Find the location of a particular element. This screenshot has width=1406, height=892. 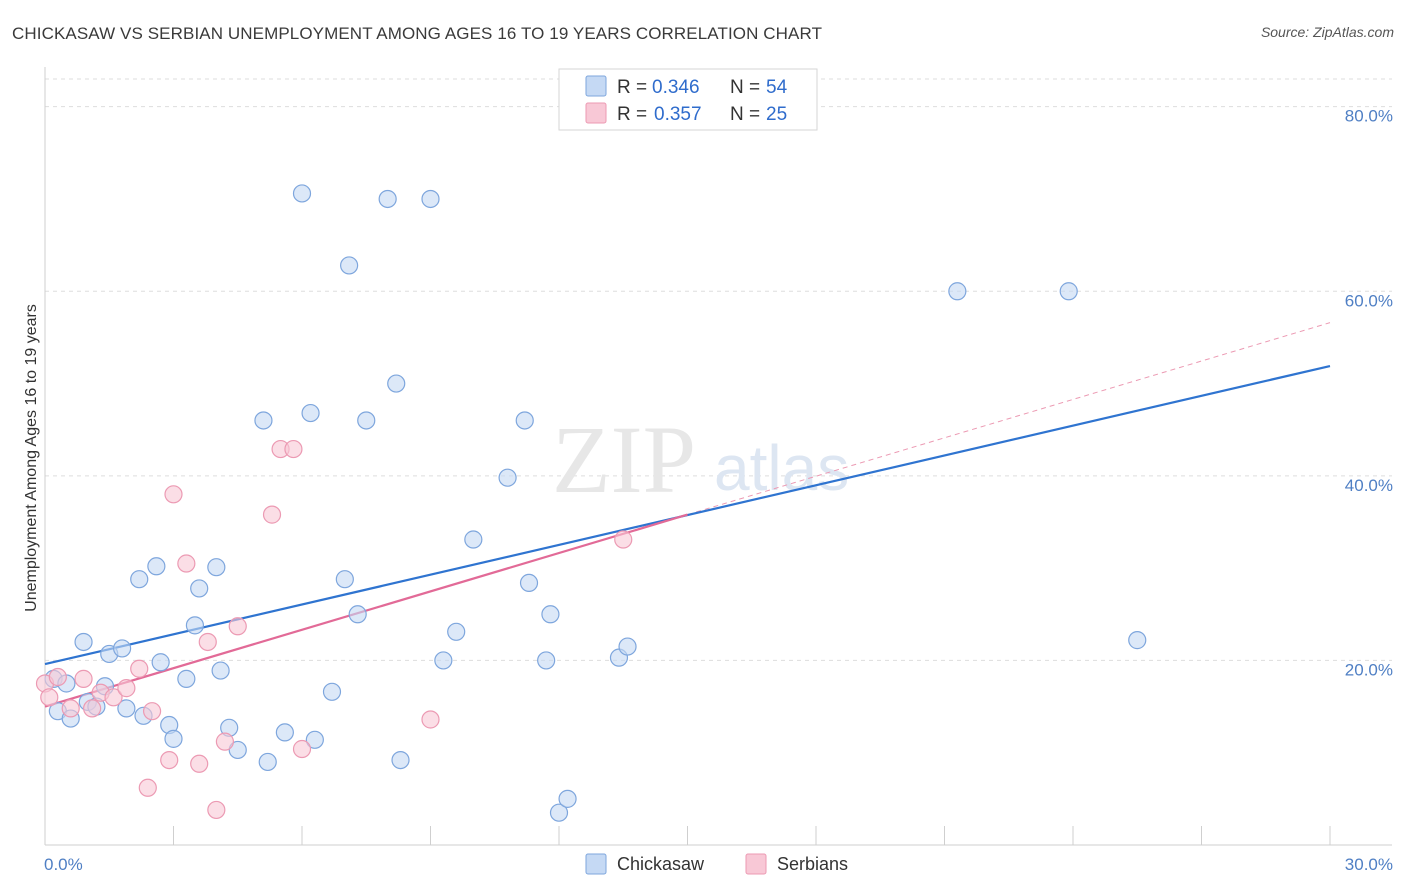

x-tick-label-0: 0.0% is located at coordinates (63, 864).